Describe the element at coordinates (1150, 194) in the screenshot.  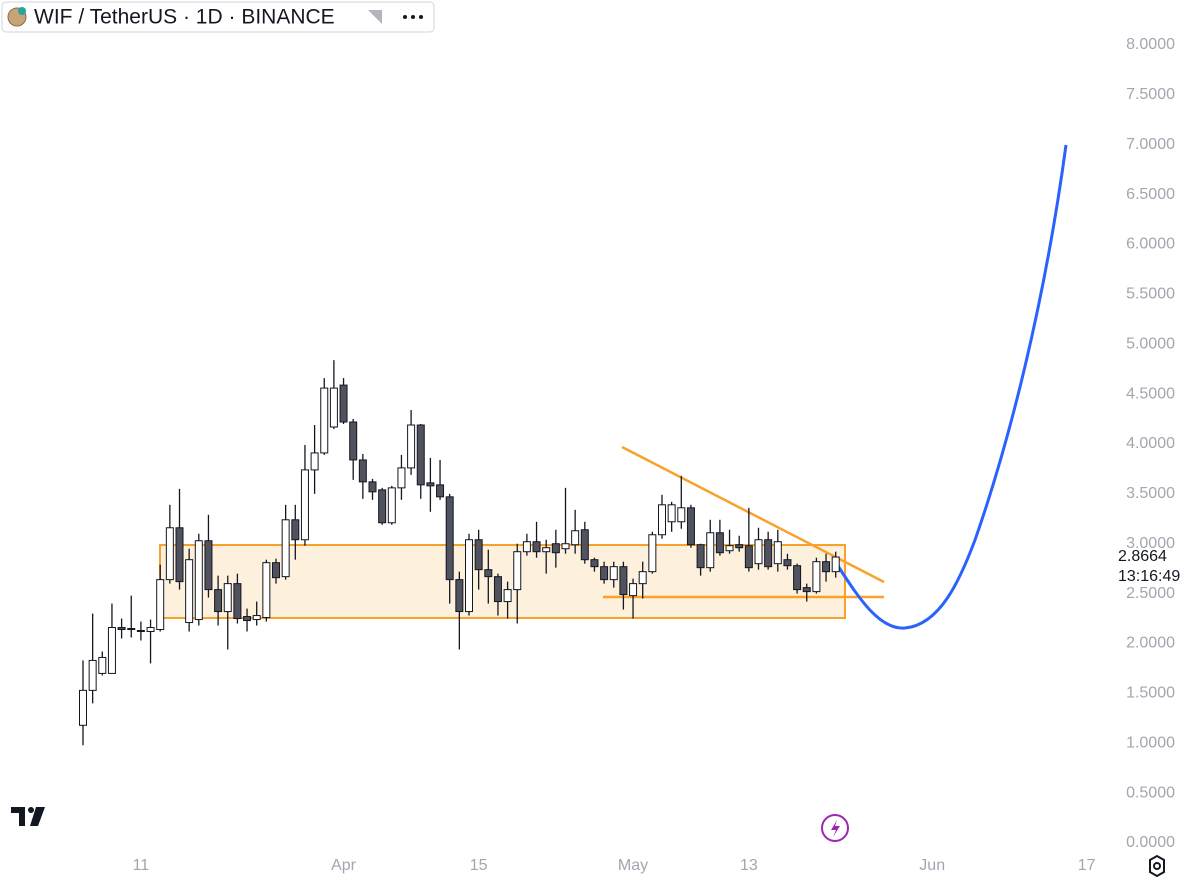
I see `y-tick-label: 6.5000` at that location.